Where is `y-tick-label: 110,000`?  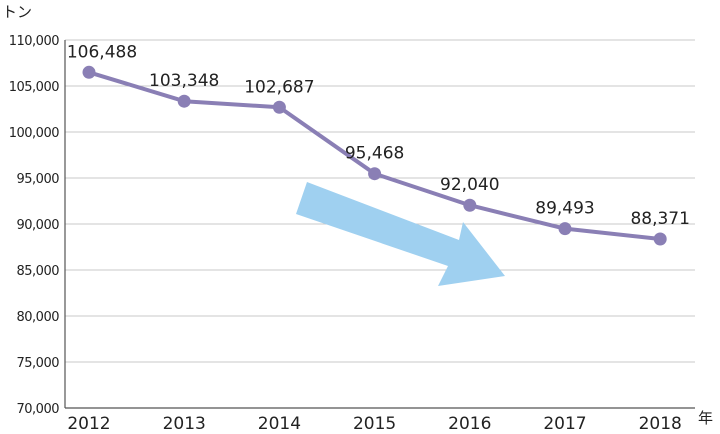
y-tick-label: 110,000 is located at coordinates (34, 41).